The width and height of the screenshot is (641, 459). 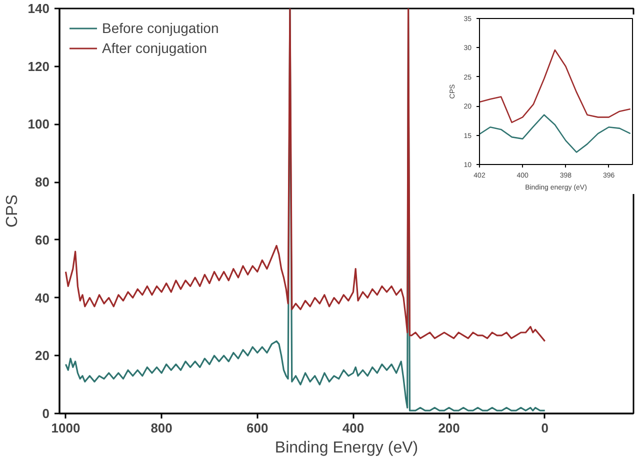 I want to click on x-tick-label: 200, so click(x=449, y=428).